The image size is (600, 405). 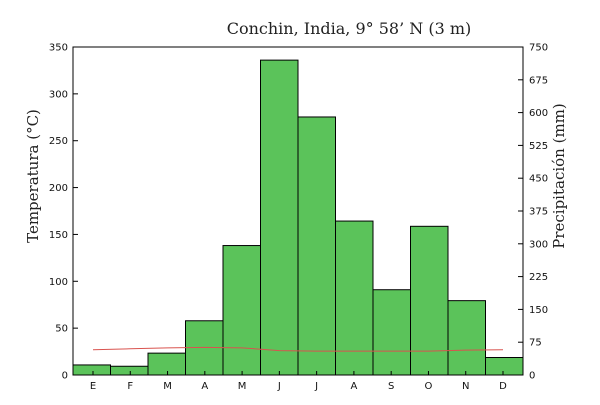 I want to click on right-tick-label-7: 525, so click(x=538, y=146).